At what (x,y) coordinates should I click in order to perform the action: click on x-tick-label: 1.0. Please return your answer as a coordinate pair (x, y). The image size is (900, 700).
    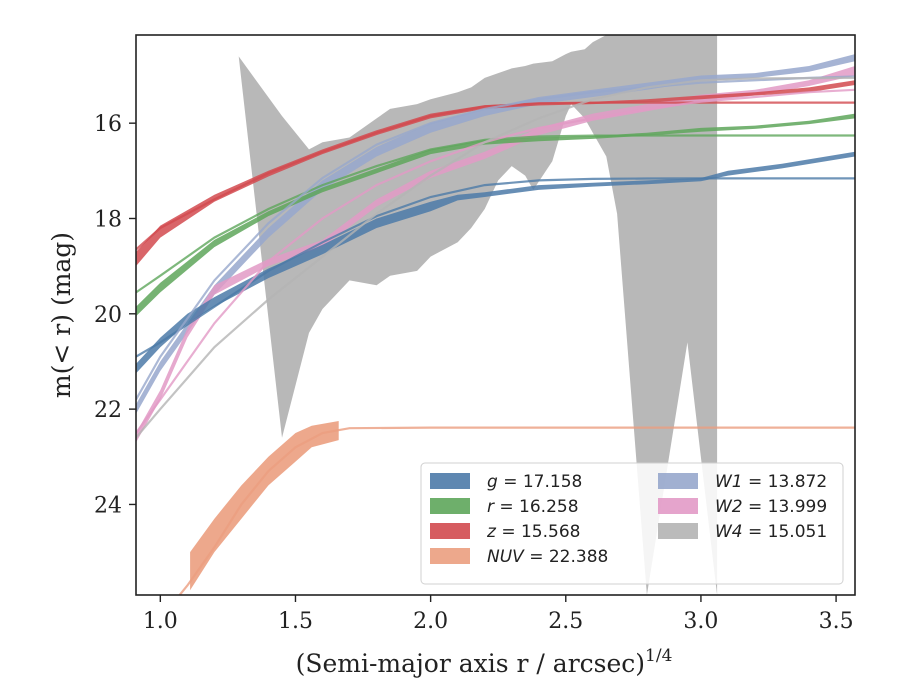
    Looking at the image, I should click on (160, 621).